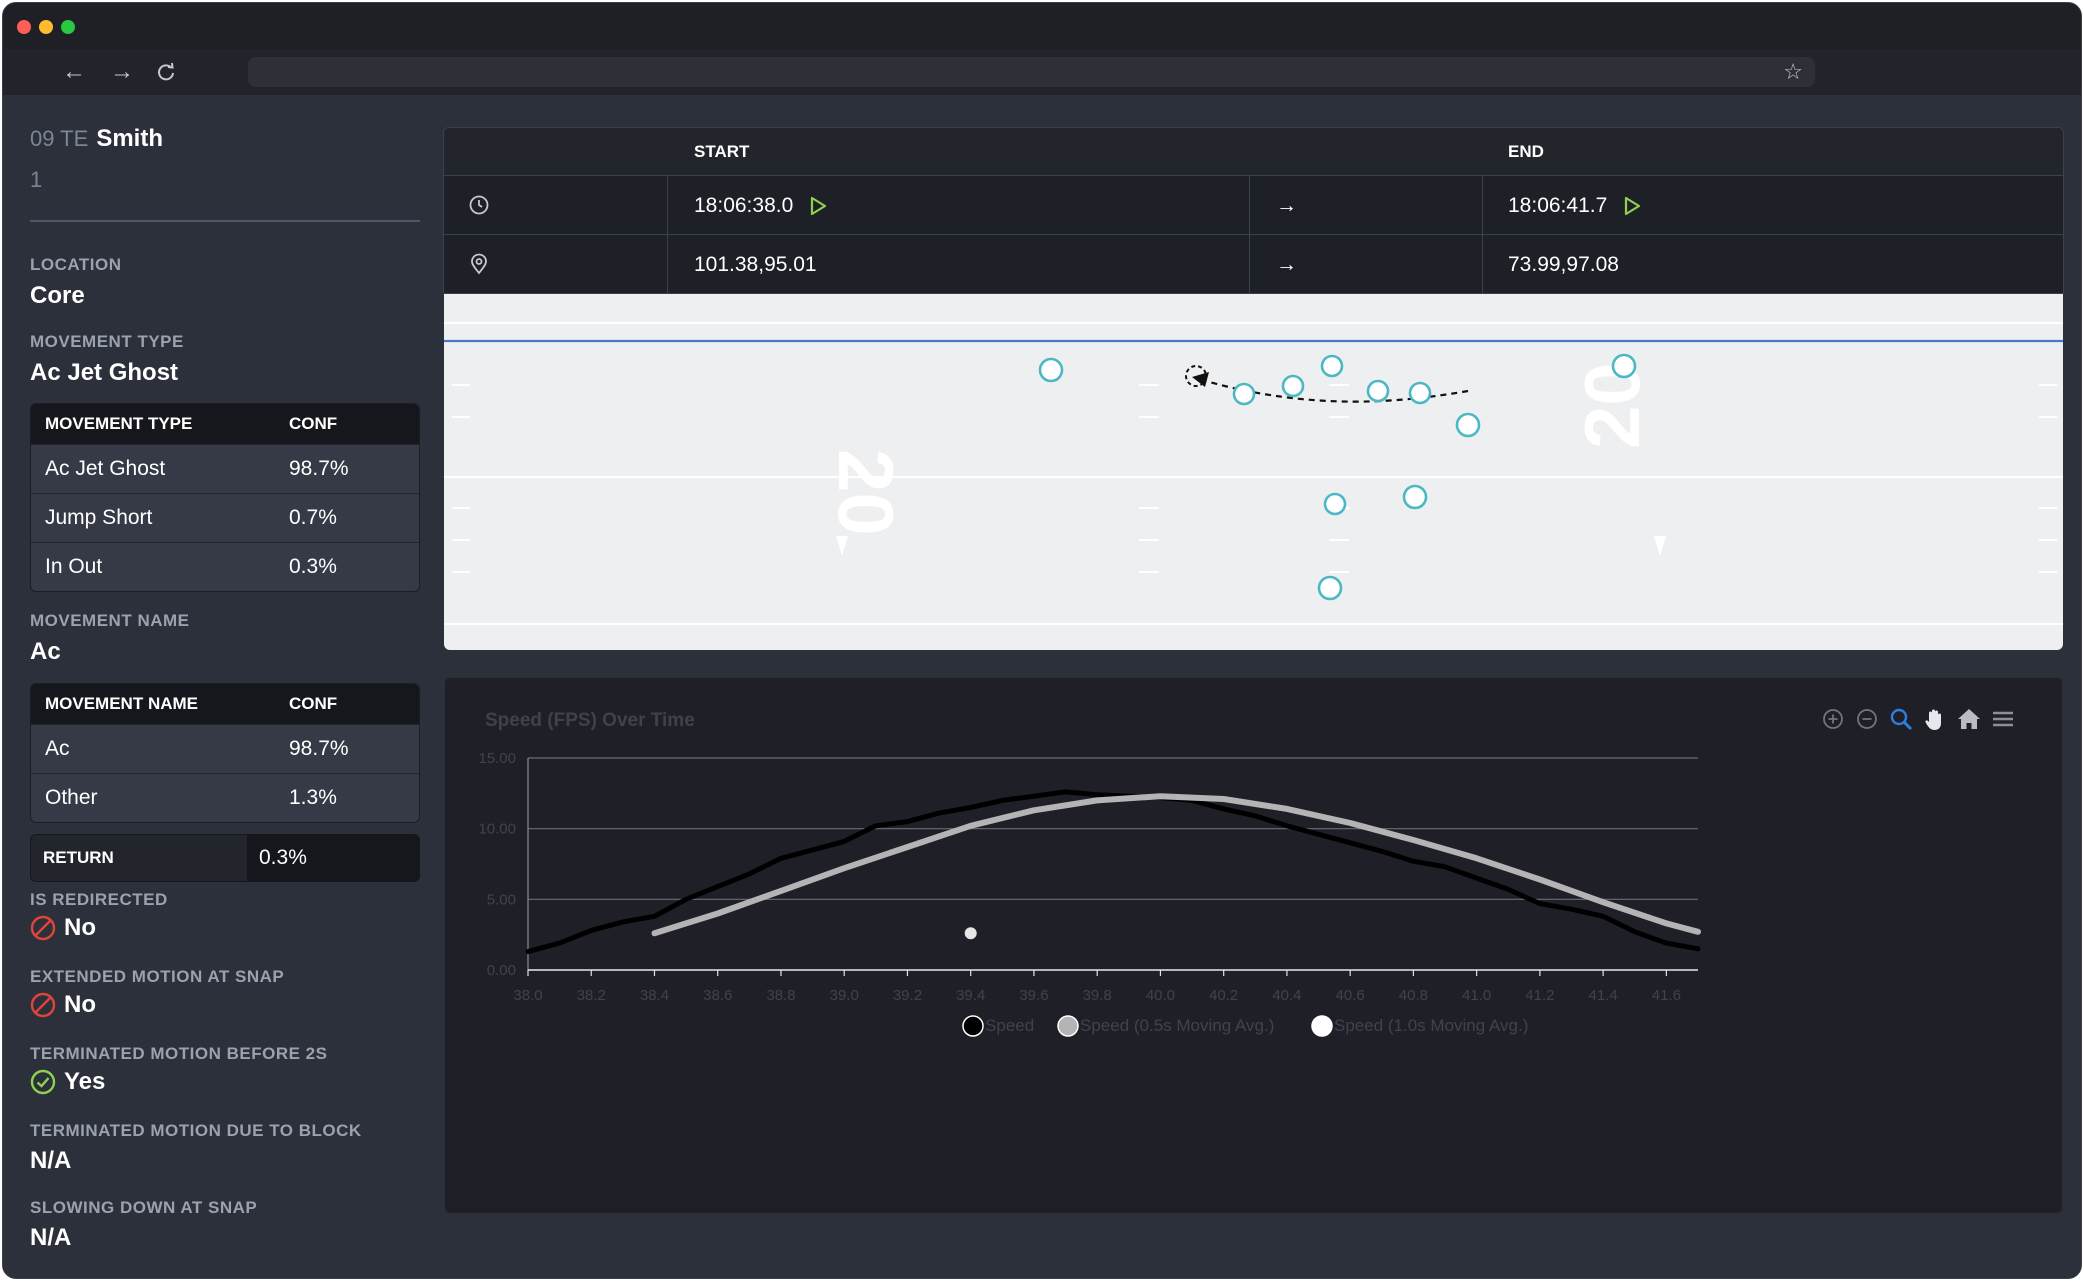 The image size is (2084, 1281). Describe the element at coordinates (1612, 405) in the screenshot. I see `yard-number: 20` at that location.